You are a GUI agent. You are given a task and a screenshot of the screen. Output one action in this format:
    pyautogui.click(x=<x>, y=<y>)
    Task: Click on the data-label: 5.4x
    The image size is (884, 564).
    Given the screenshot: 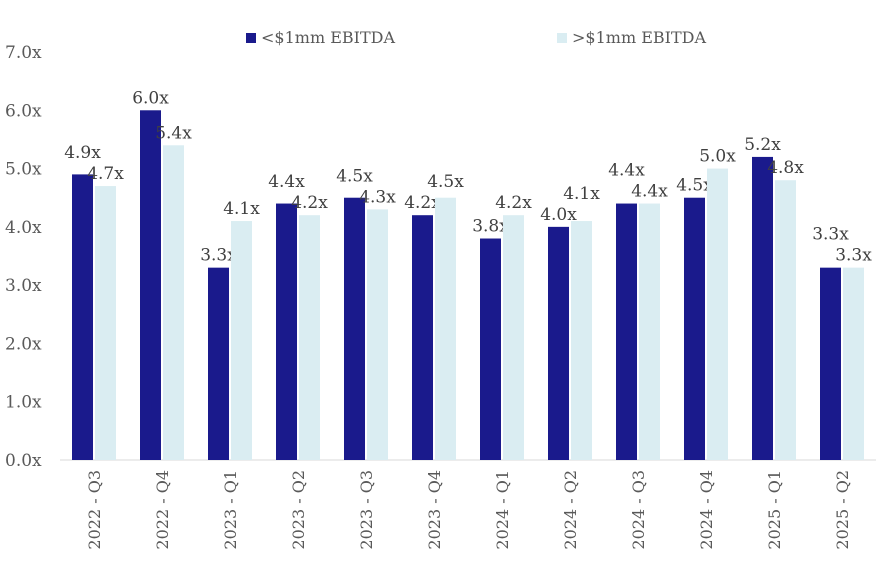 What is the action you would take?
    pyautogui.click(x=173, y=133)
    